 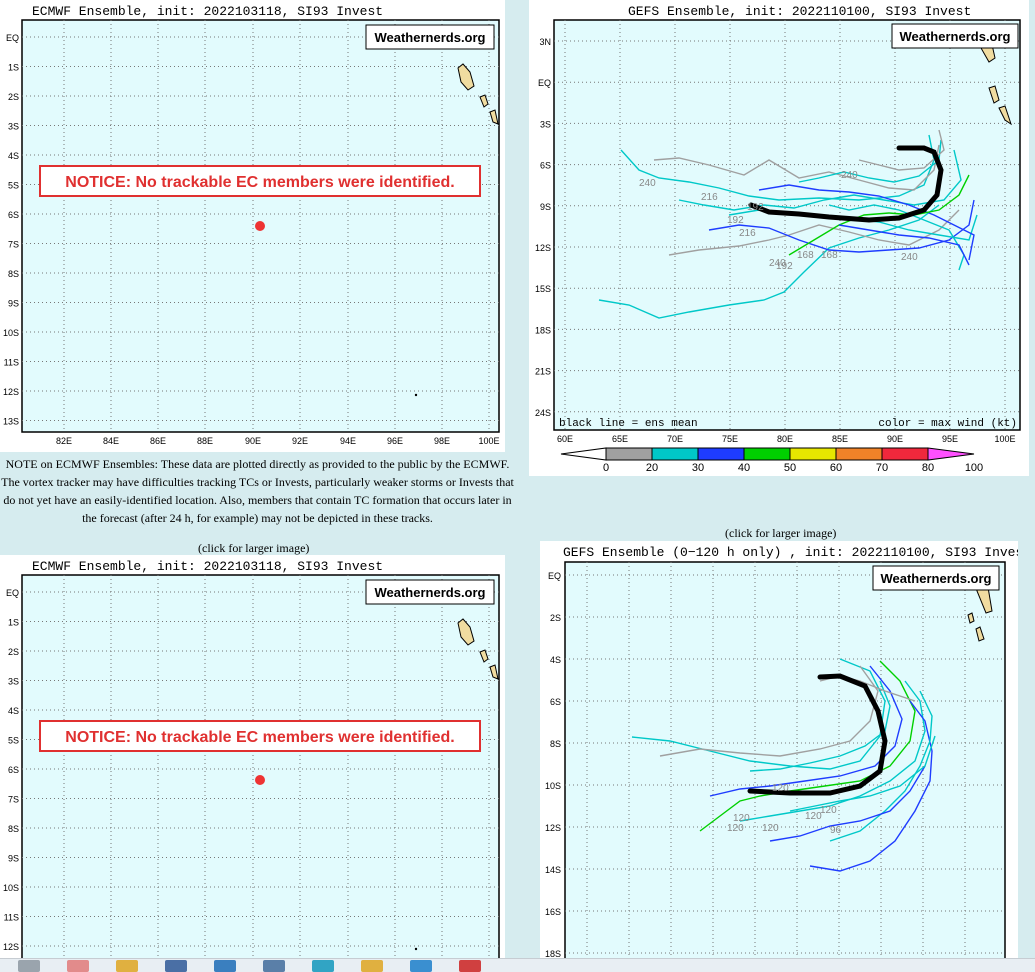 I want to click on y-tick-label: 11S, so click(x=11, y=918).